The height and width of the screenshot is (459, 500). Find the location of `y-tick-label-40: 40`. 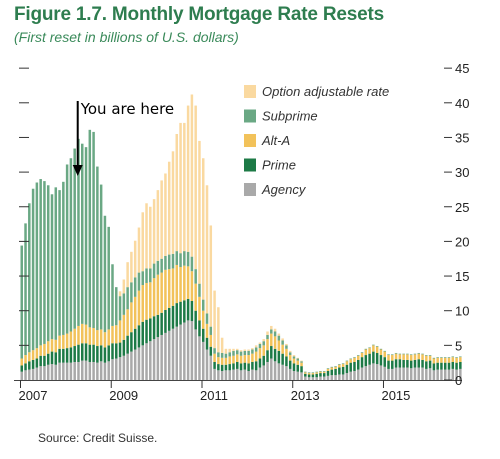

y-tick-label-40: 40 is located at coordinates (462, 103).